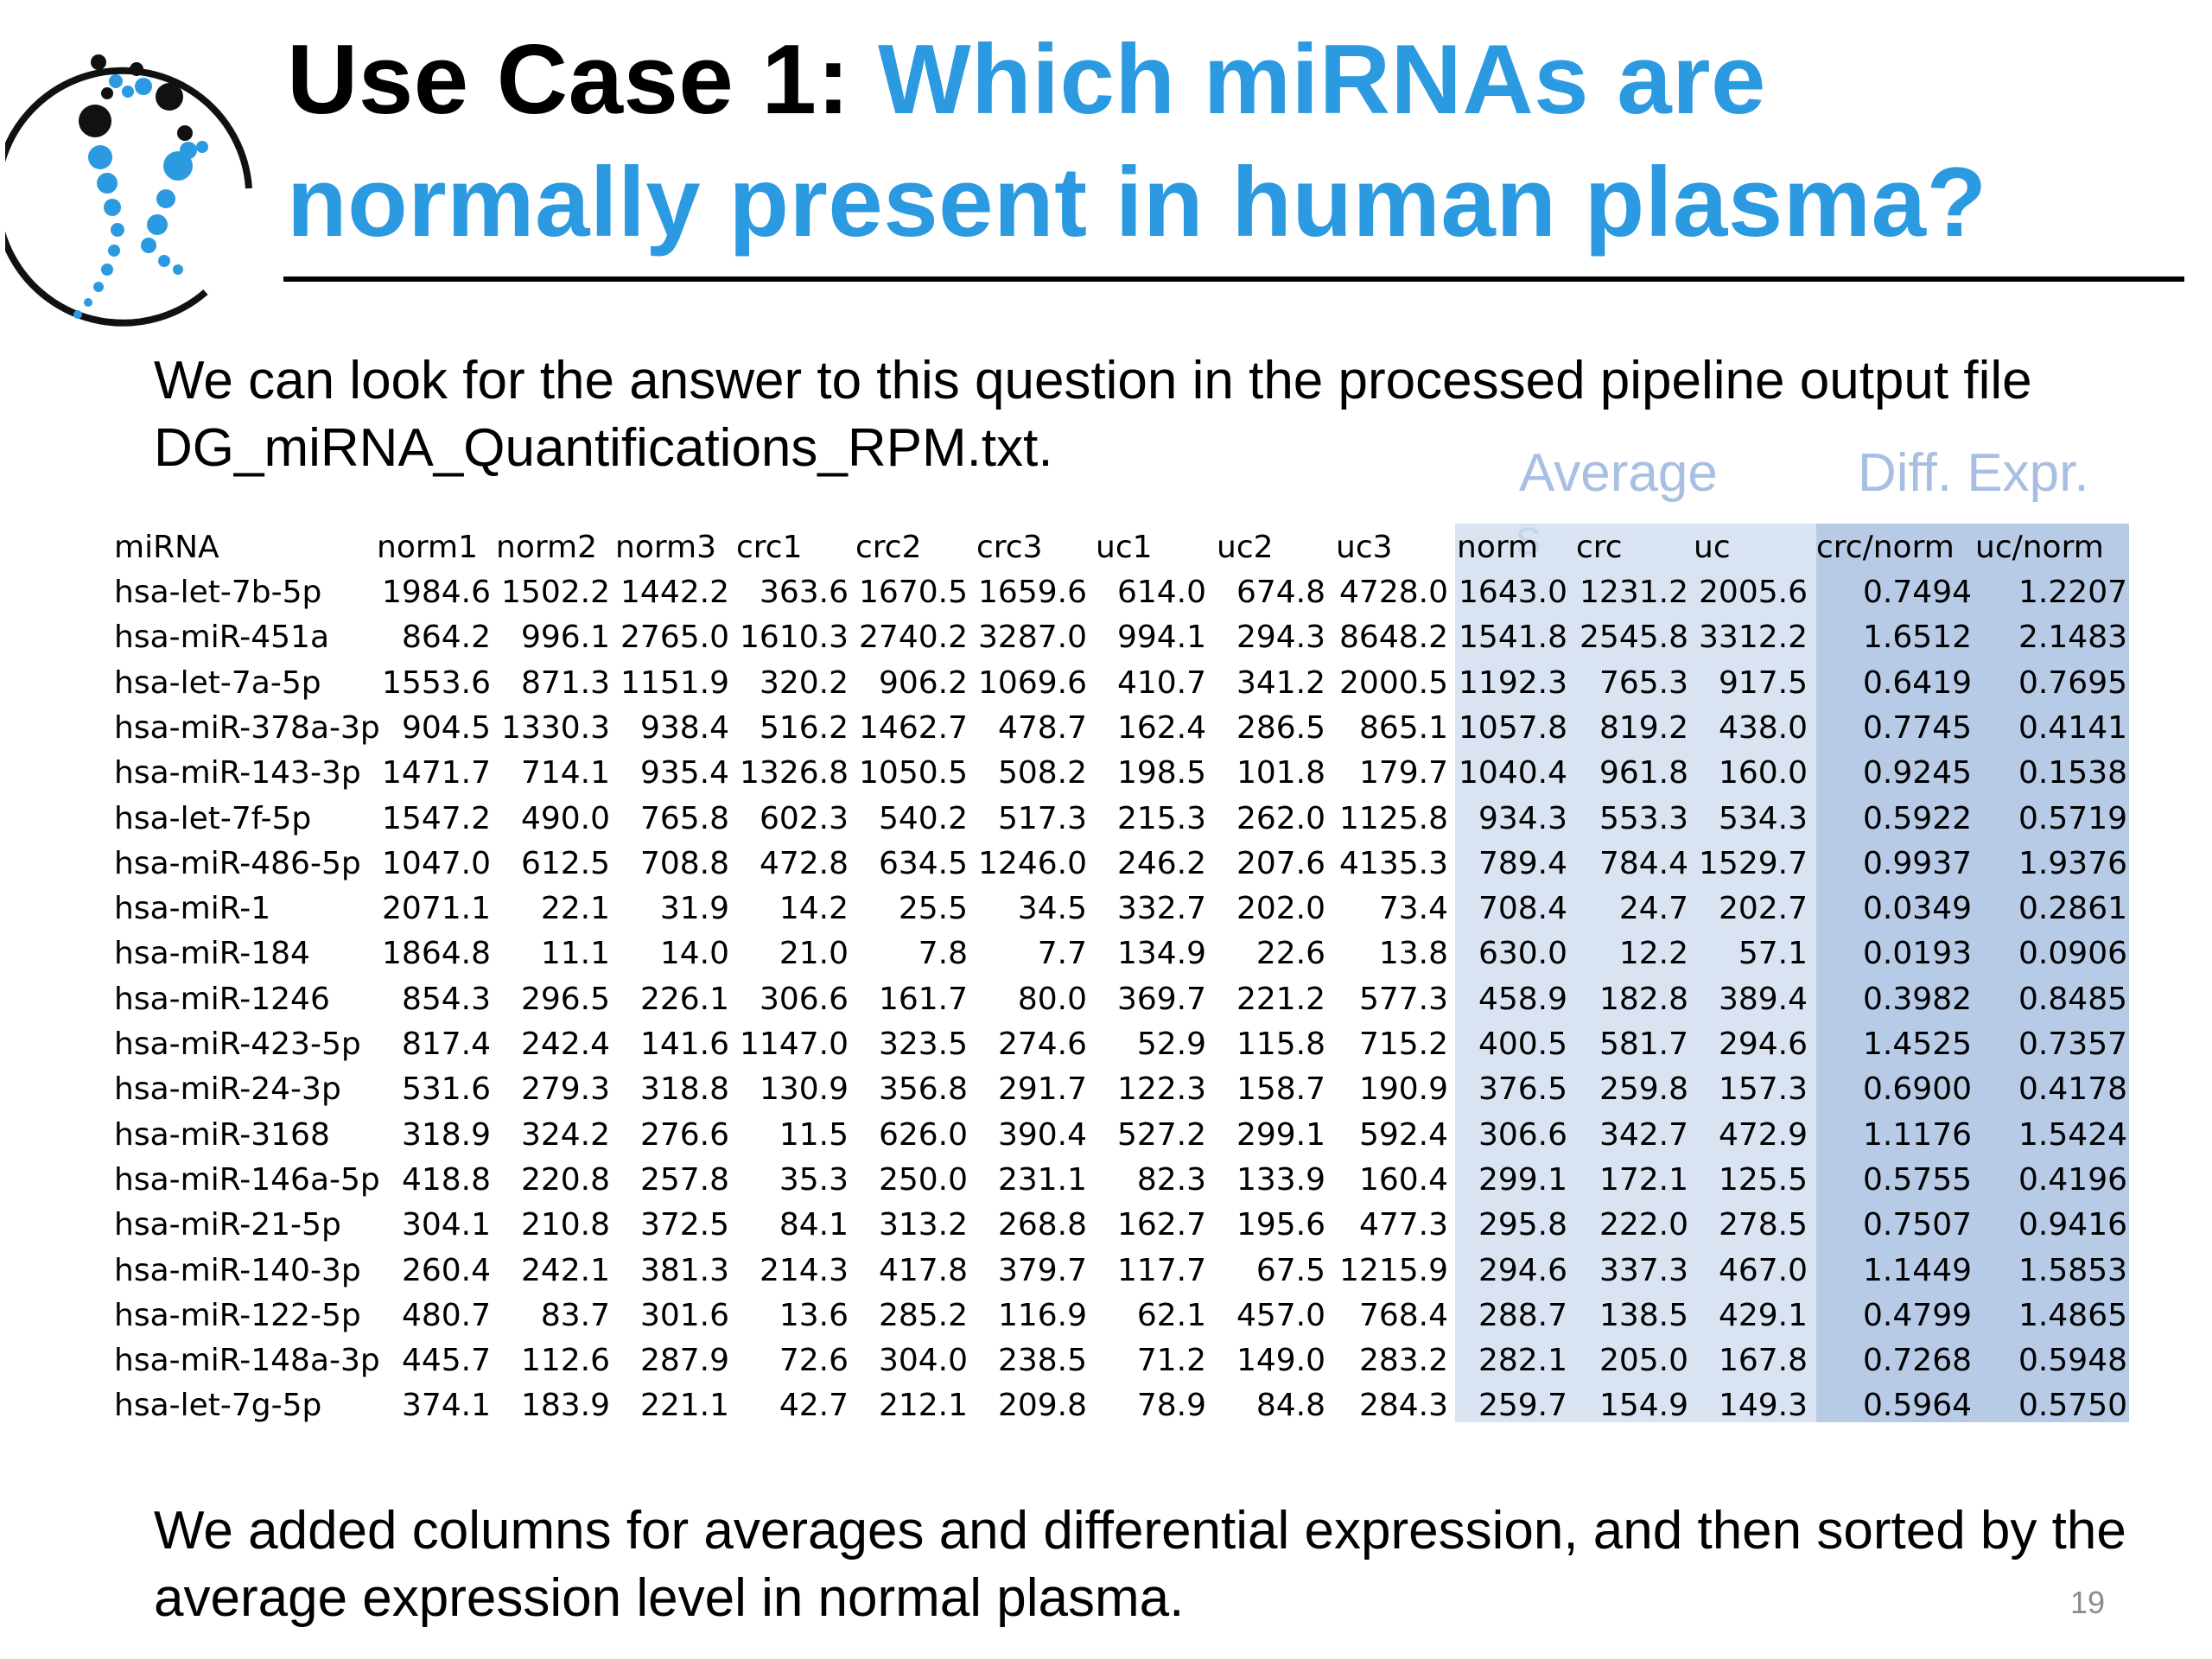 This screenshot has width=2212, height=1659. I want to click on table-cell: 141.6, so click(684, 1044).